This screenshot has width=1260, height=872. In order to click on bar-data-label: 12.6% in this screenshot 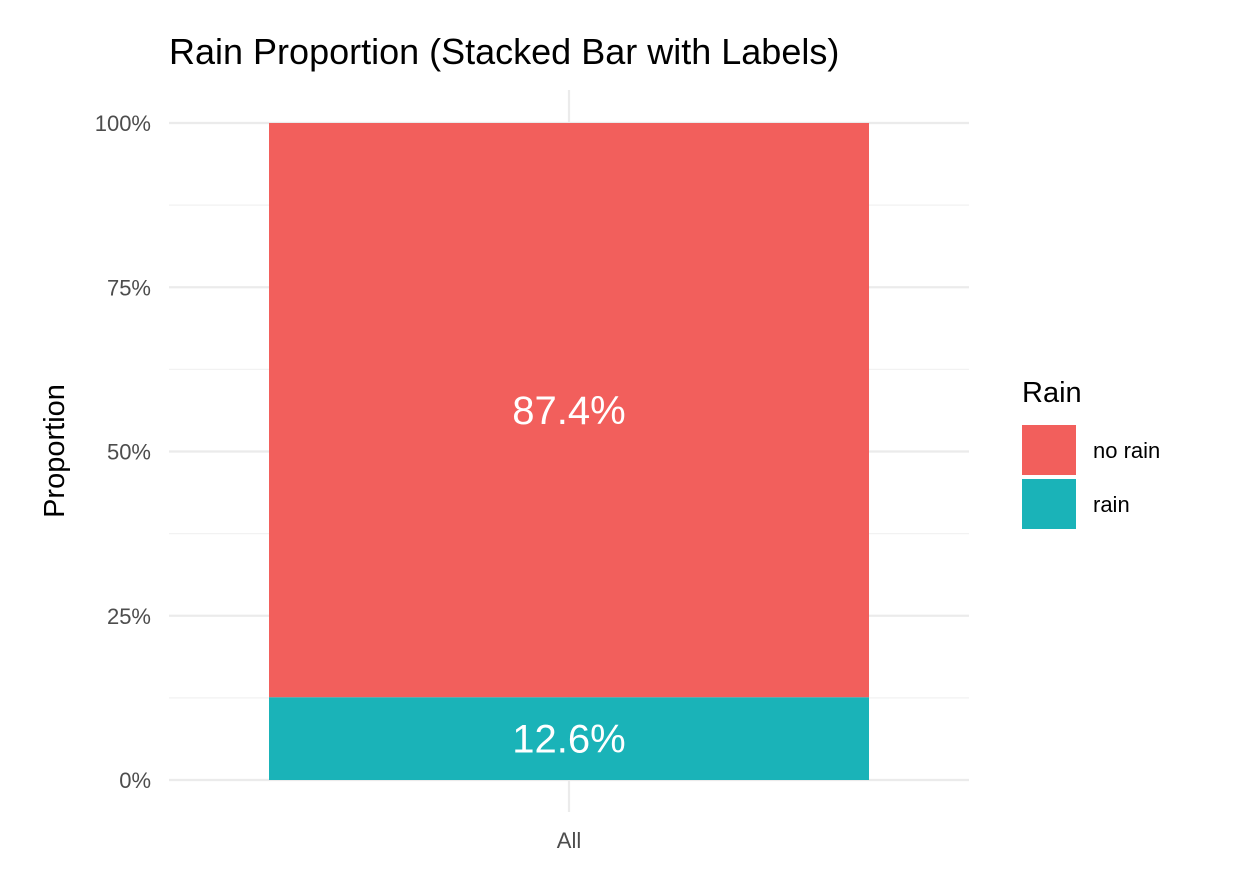, I will do `click(568, 740)`.